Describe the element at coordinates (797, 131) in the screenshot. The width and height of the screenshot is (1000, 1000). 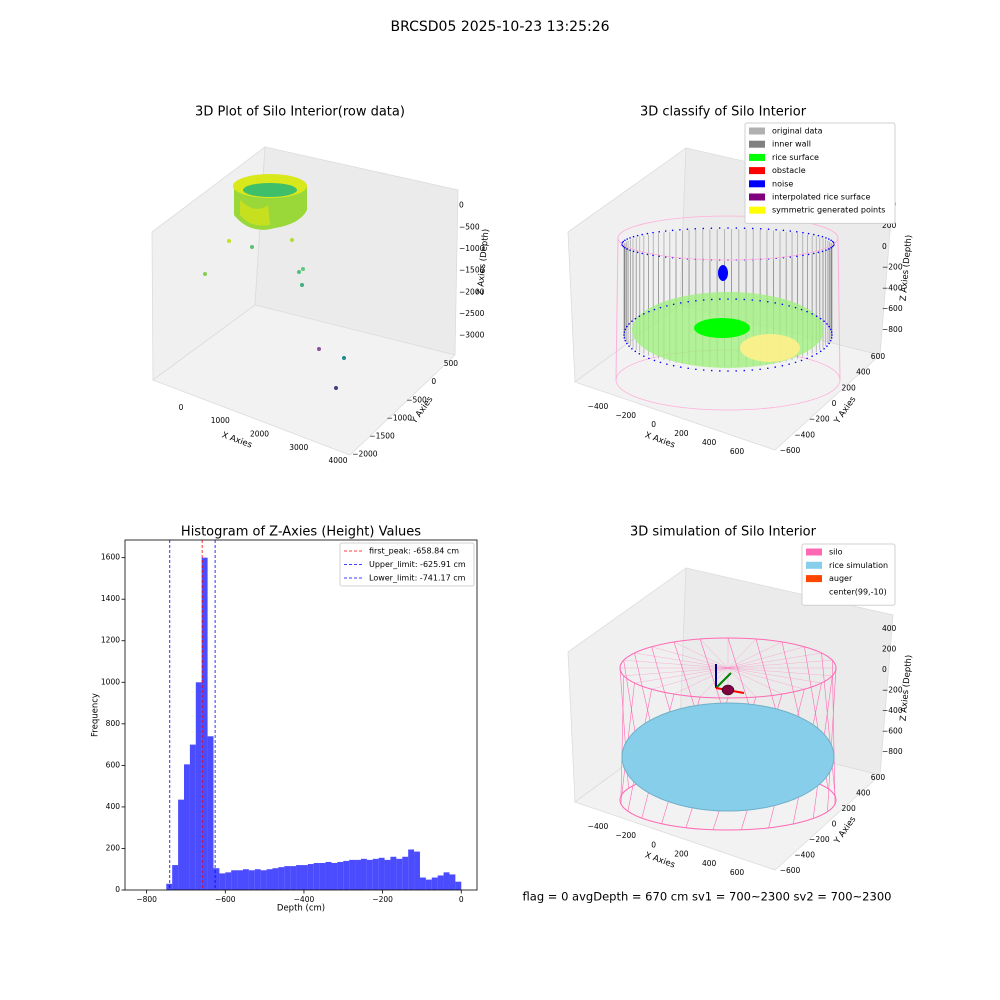
I see `legend-label: original data` at that location.